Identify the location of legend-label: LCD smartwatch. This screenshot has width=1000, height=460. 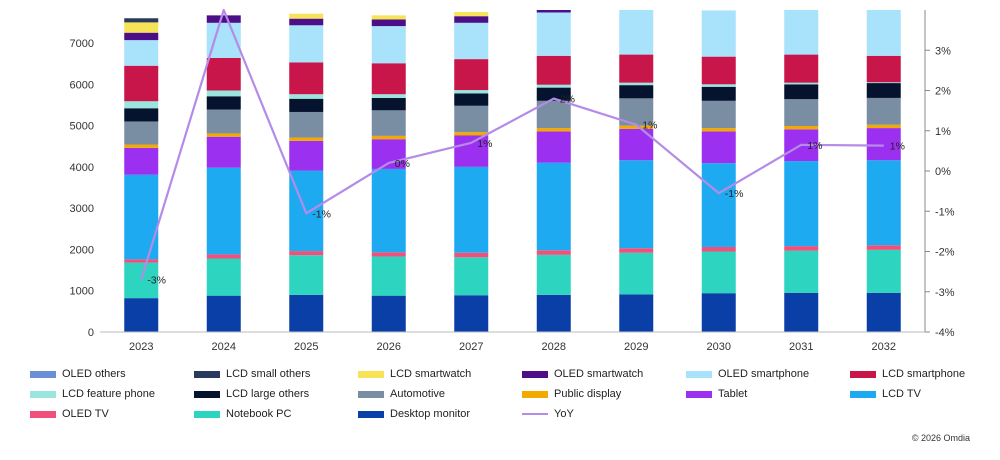
(431, 374).